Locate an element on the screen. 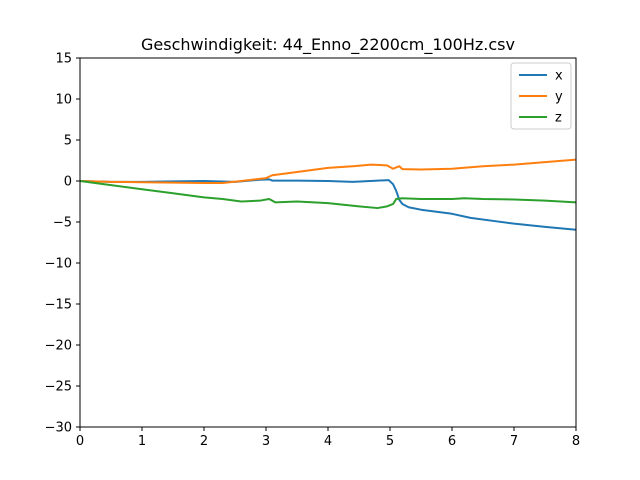  y-tick-label: −15 is located at coordinates (58, 305).